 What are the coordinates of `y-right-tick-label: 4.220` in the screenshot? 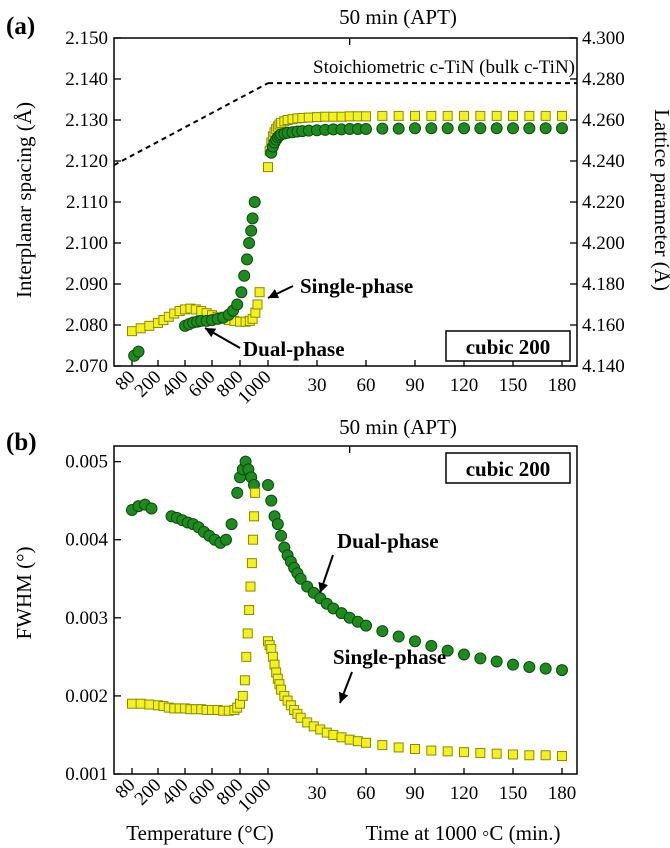 It's located at (603, 202).